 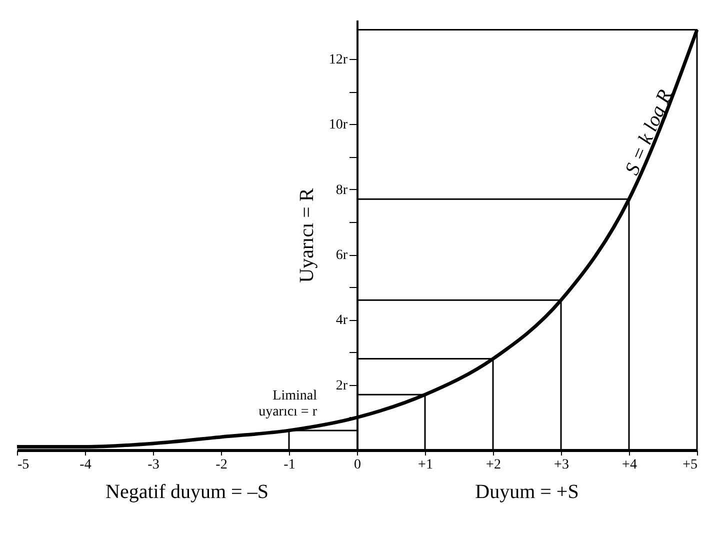 I want to click on y-tick-label: 12r, so click(x=338, y=60).